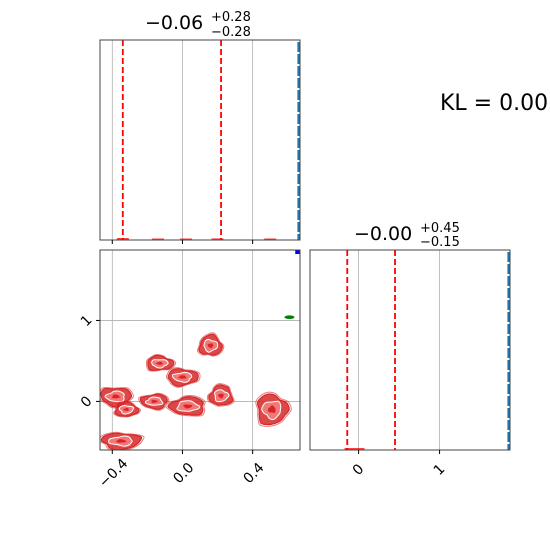 The height and width of the screenshot is (550, 550). Describe the element at coordinates (113, 473) in the screenshot. I see `contour-x-tick-label: −0.4` at that location.